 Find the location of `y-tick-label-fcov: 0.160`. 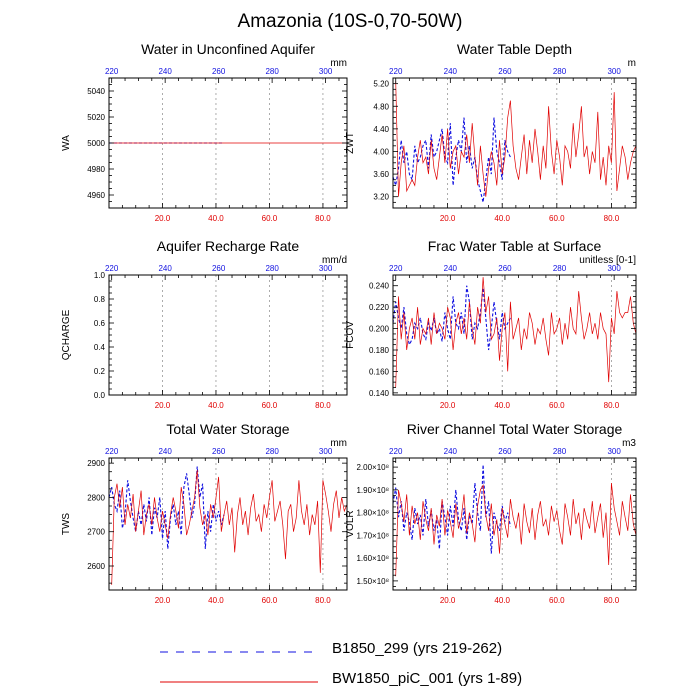

y-tick-label-fcov: 0.160 is located at coordinates (379, 371).